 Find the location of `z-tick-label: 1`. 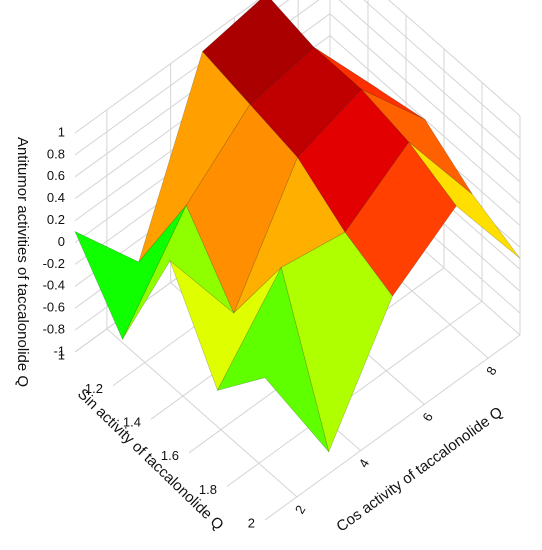

z-tick-label: 1 is located at coordinates (61, 131).